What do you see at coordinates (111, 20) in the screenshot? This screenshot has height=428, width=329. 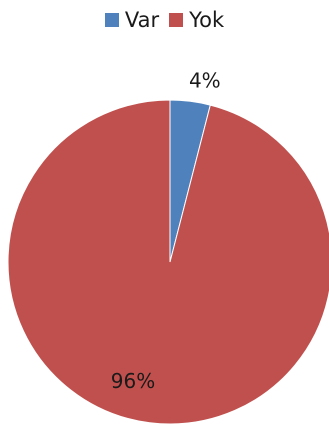 I see `legend-swatch-var` at bounding box center [111, 20].